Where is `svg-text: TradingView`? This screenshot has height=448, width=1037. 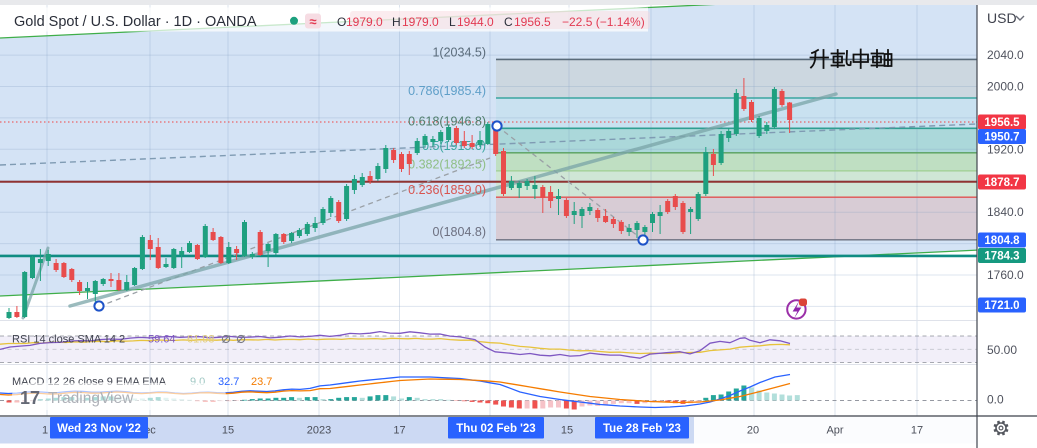
svg-text: TradingView is located at coordinates (91, 398).